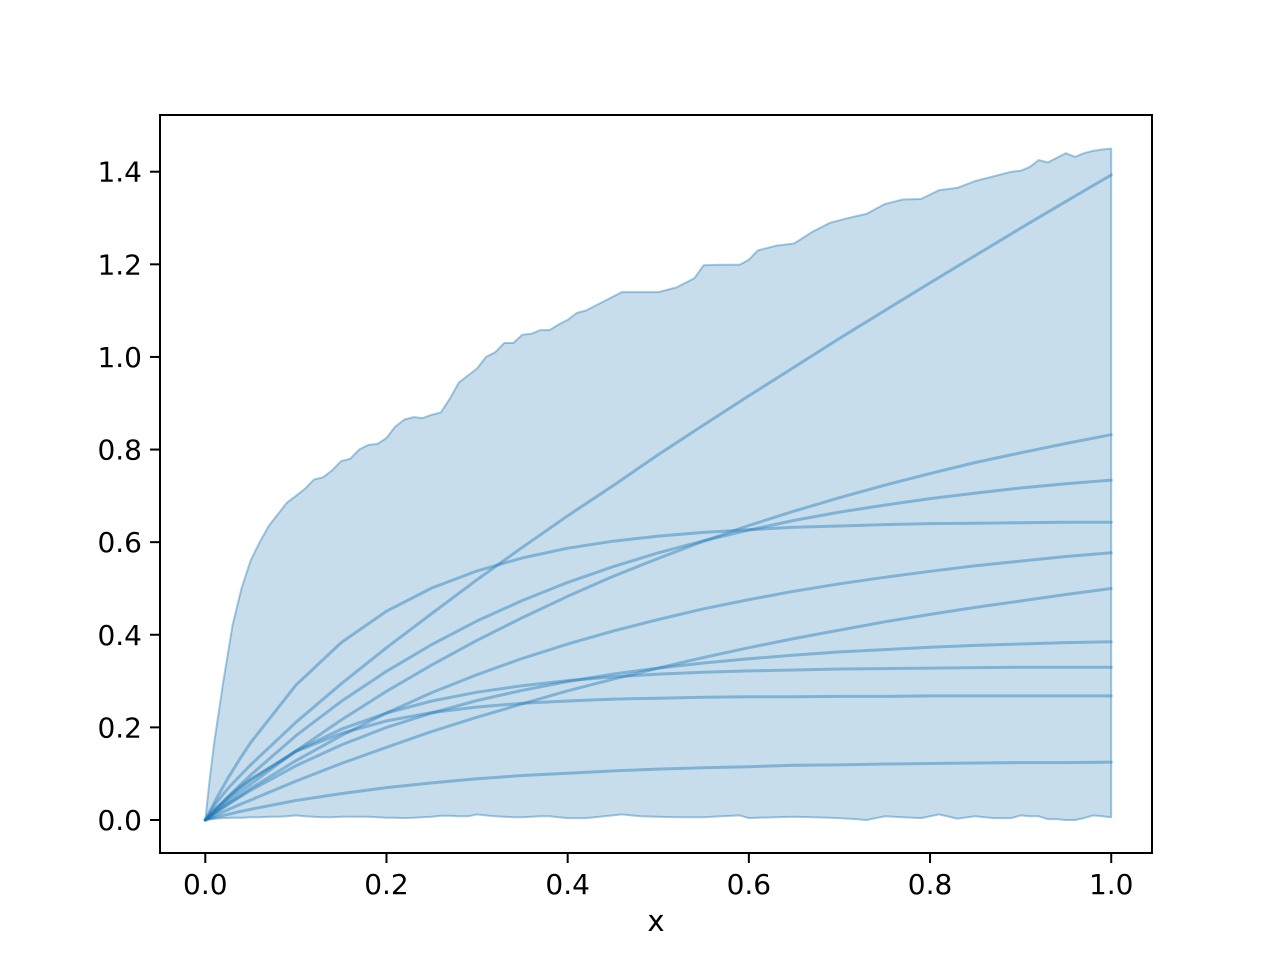 This screenshot has height=964, width=1280. I want to click on x-tick-label: 0.6, so click(749, 884).